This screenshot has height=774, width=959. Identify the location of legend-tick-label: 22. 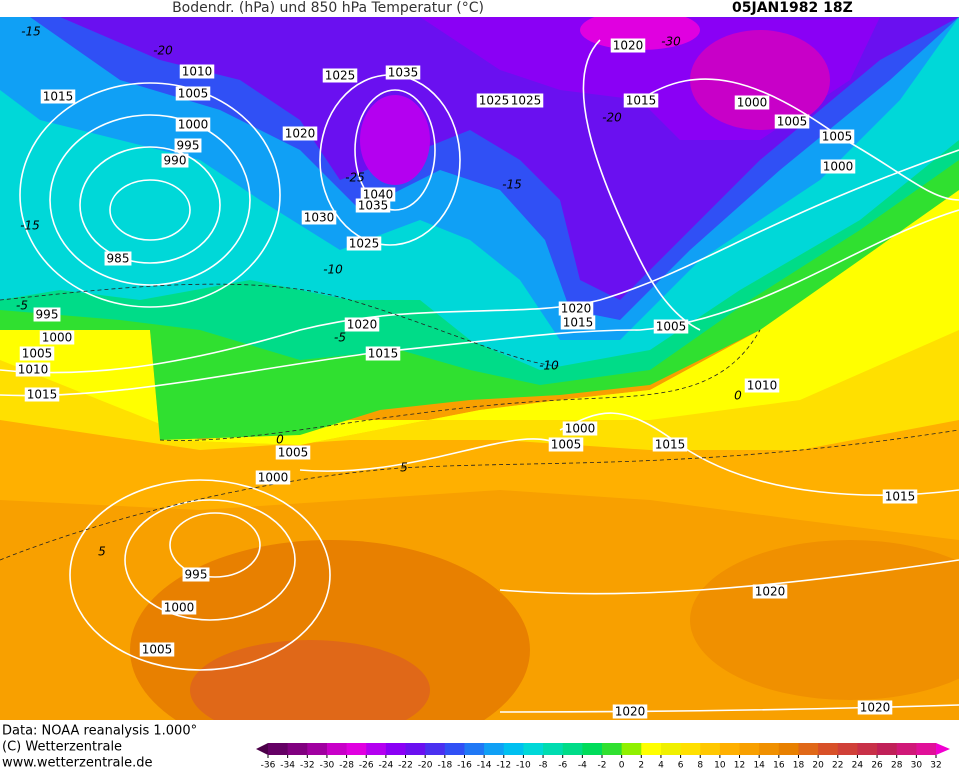
(837, 766).